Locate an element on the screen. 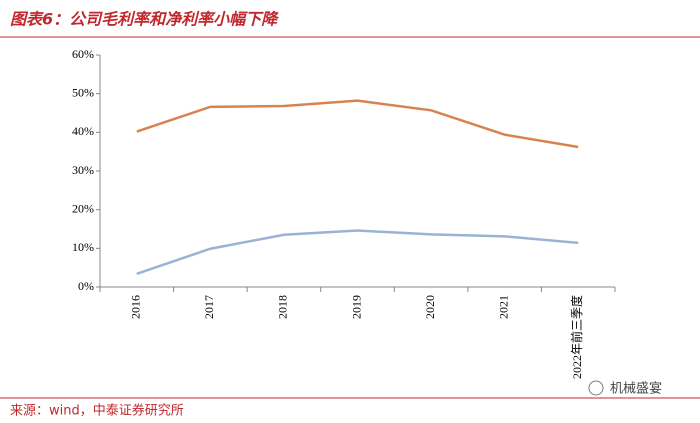  x-tick-label: 2017 is located at coordinates (209, 307).